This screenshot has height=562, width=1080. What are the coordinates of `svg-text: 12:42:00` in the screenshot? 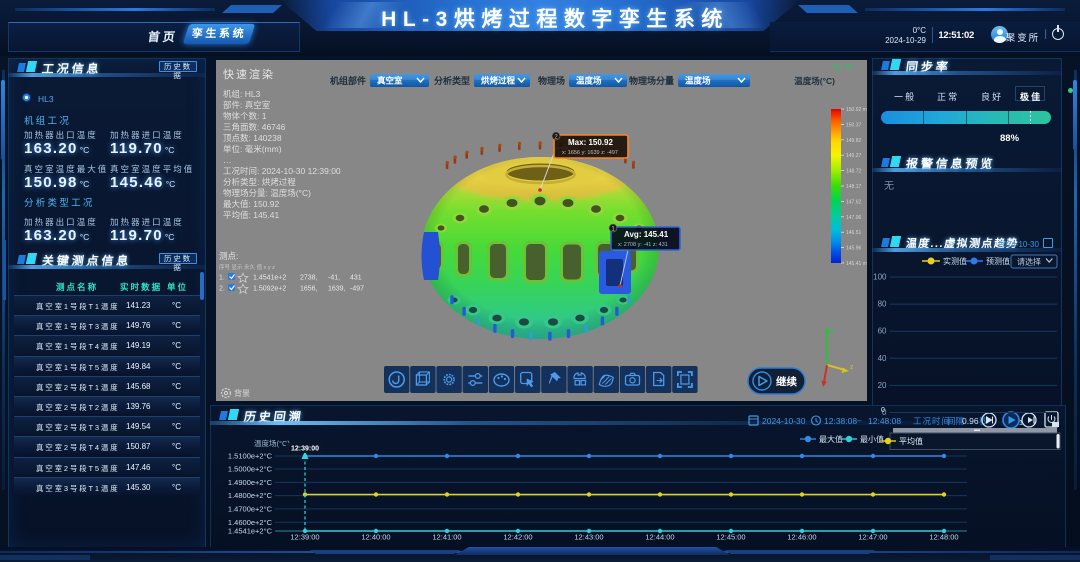 It's located at (517, 537).